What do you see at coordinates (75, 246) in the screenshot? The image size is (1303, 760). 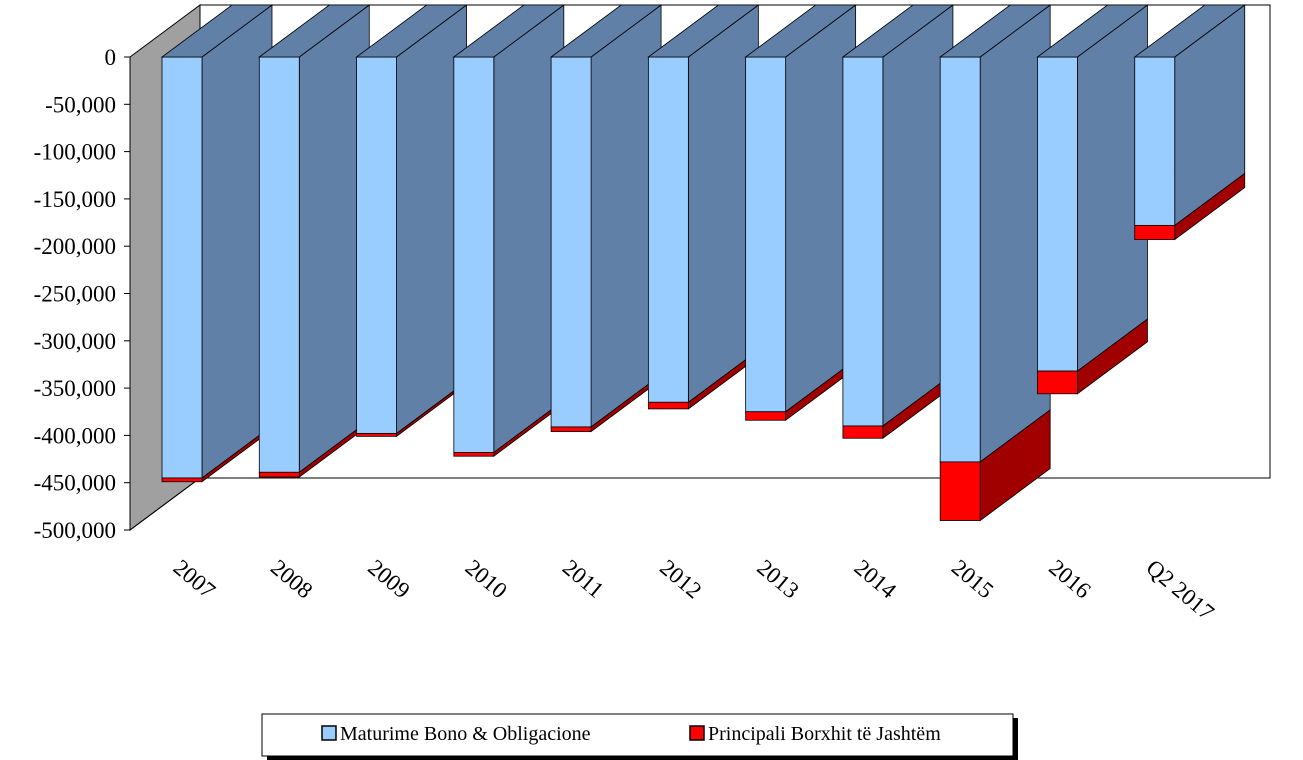 I see `y-tick-label: -200,000` at bounding box center [75, 246].